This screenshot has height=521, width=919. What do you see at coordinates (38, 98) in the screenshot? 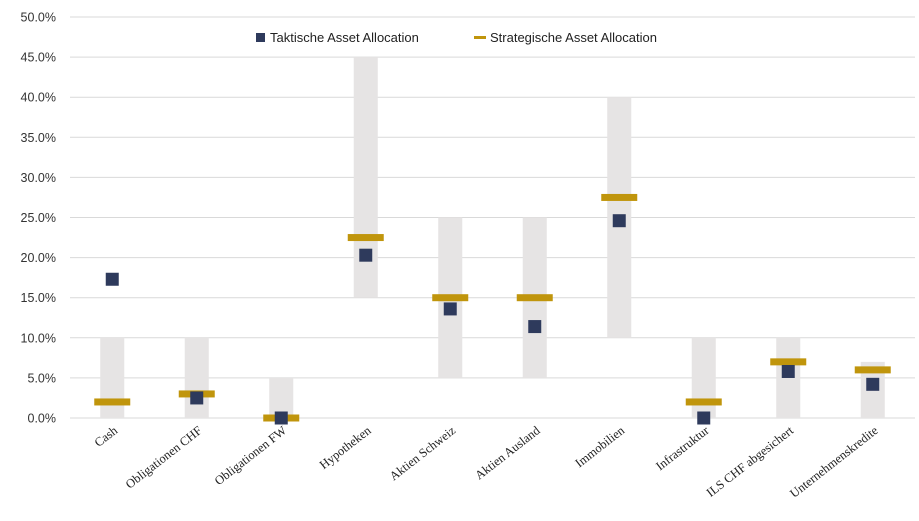
I see `y-tick-label: 40.0%` at bounding box center [38, 98].